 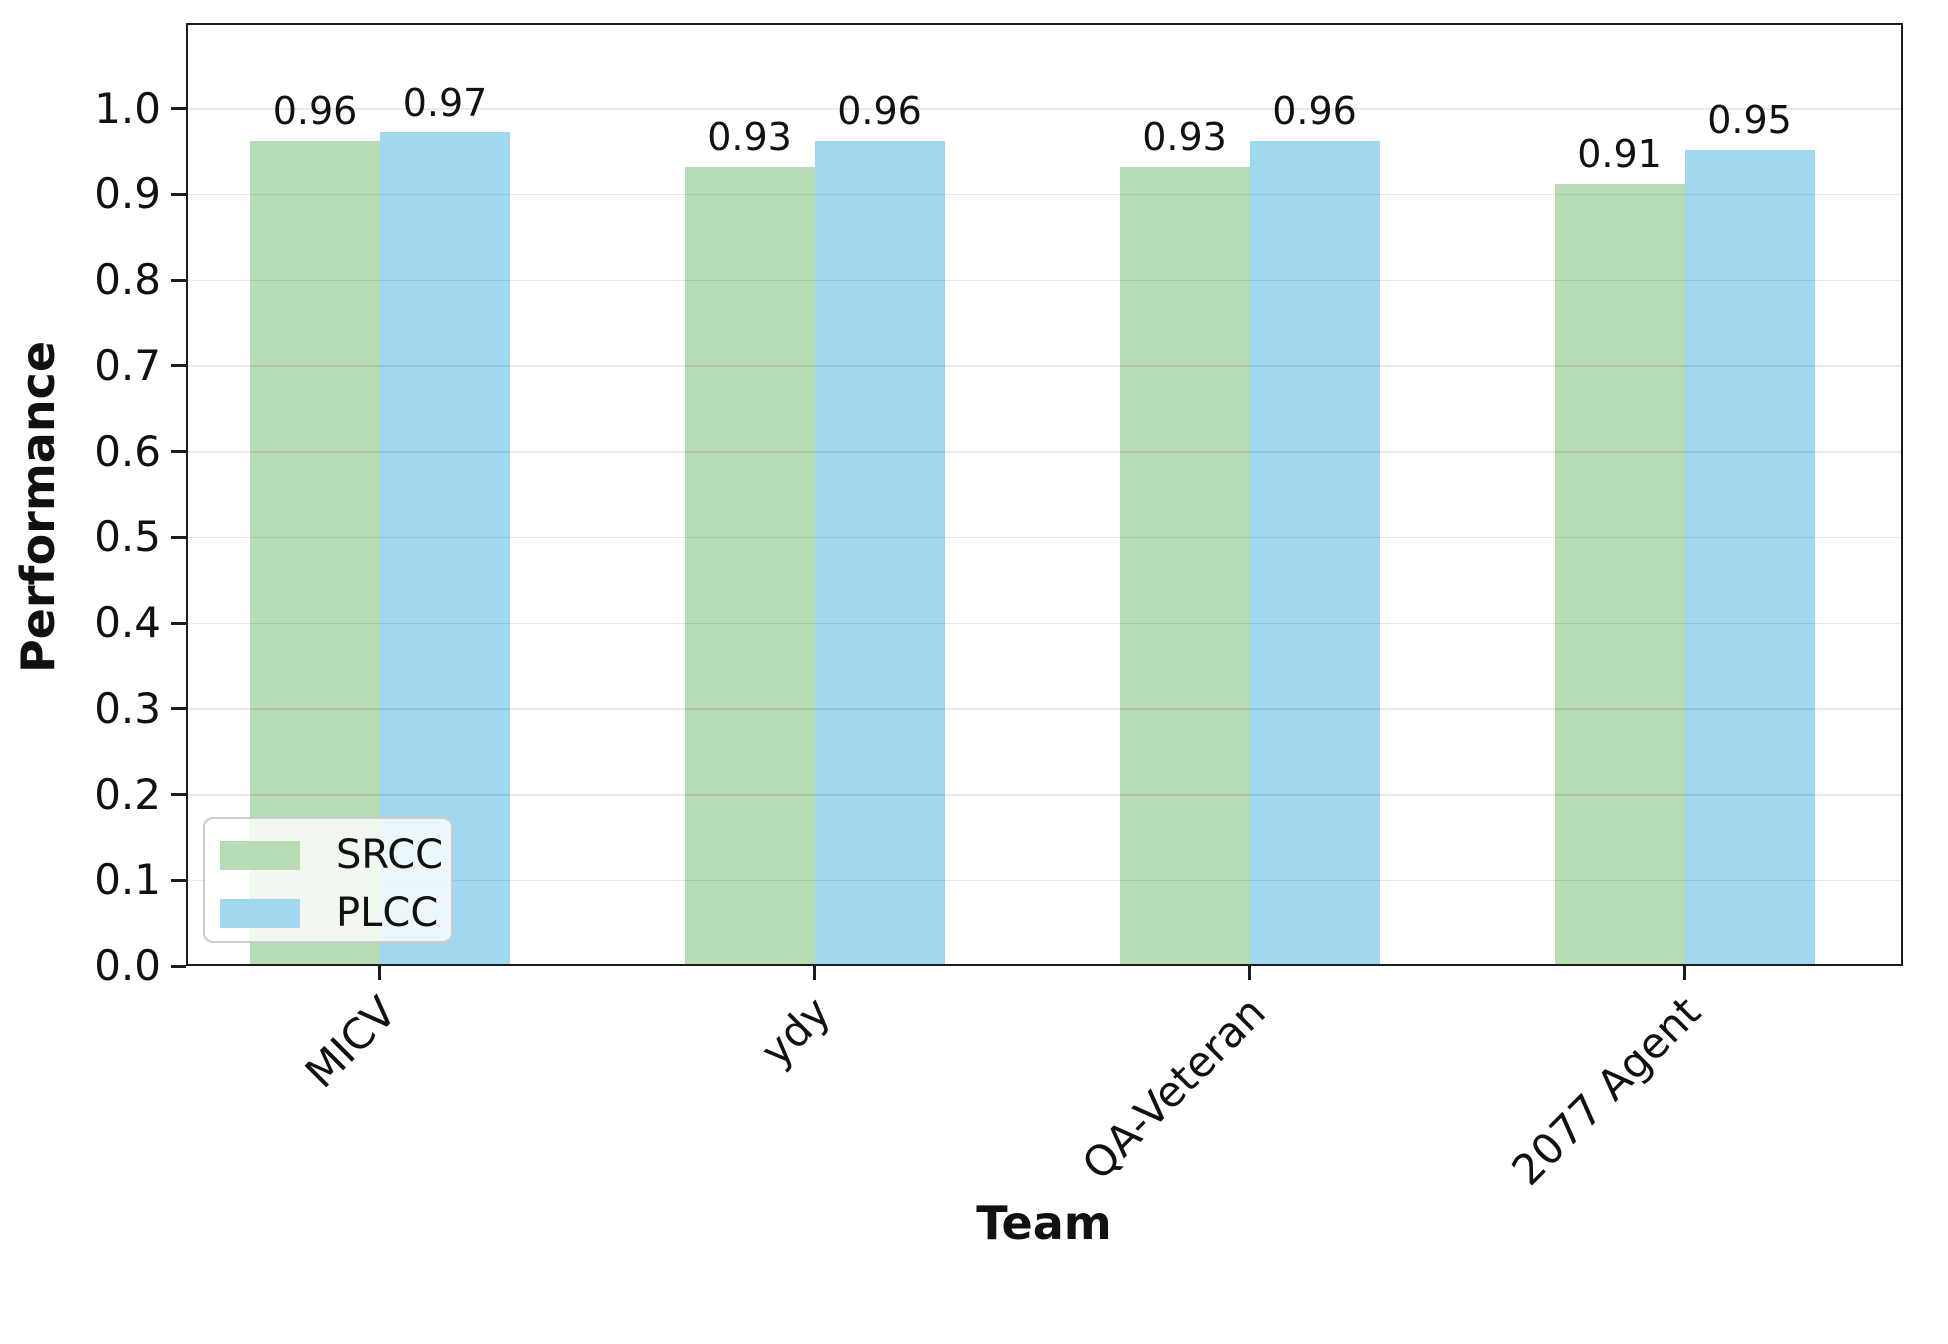 I want to click on ytick-mark-0.6, so click(x=178, y=452).